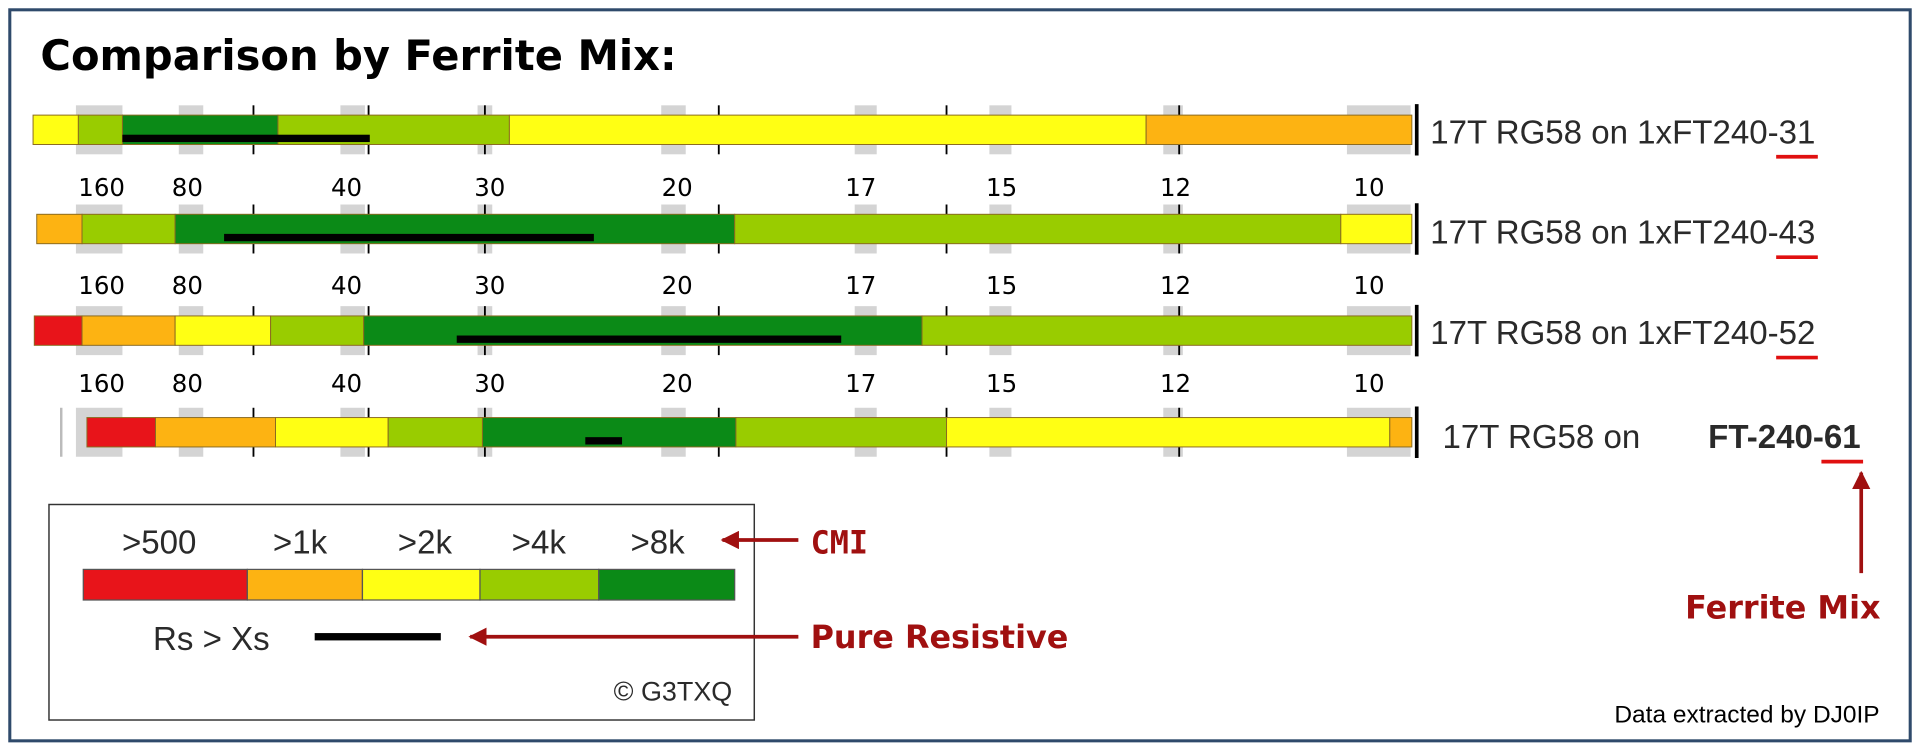 The width and height of the screenshot is (1920, 751). What do you see at coordinates (940, 637) in the screenshot?
I see `resistive-annotation: Pure Resistive` at bounding box center [940, 637].